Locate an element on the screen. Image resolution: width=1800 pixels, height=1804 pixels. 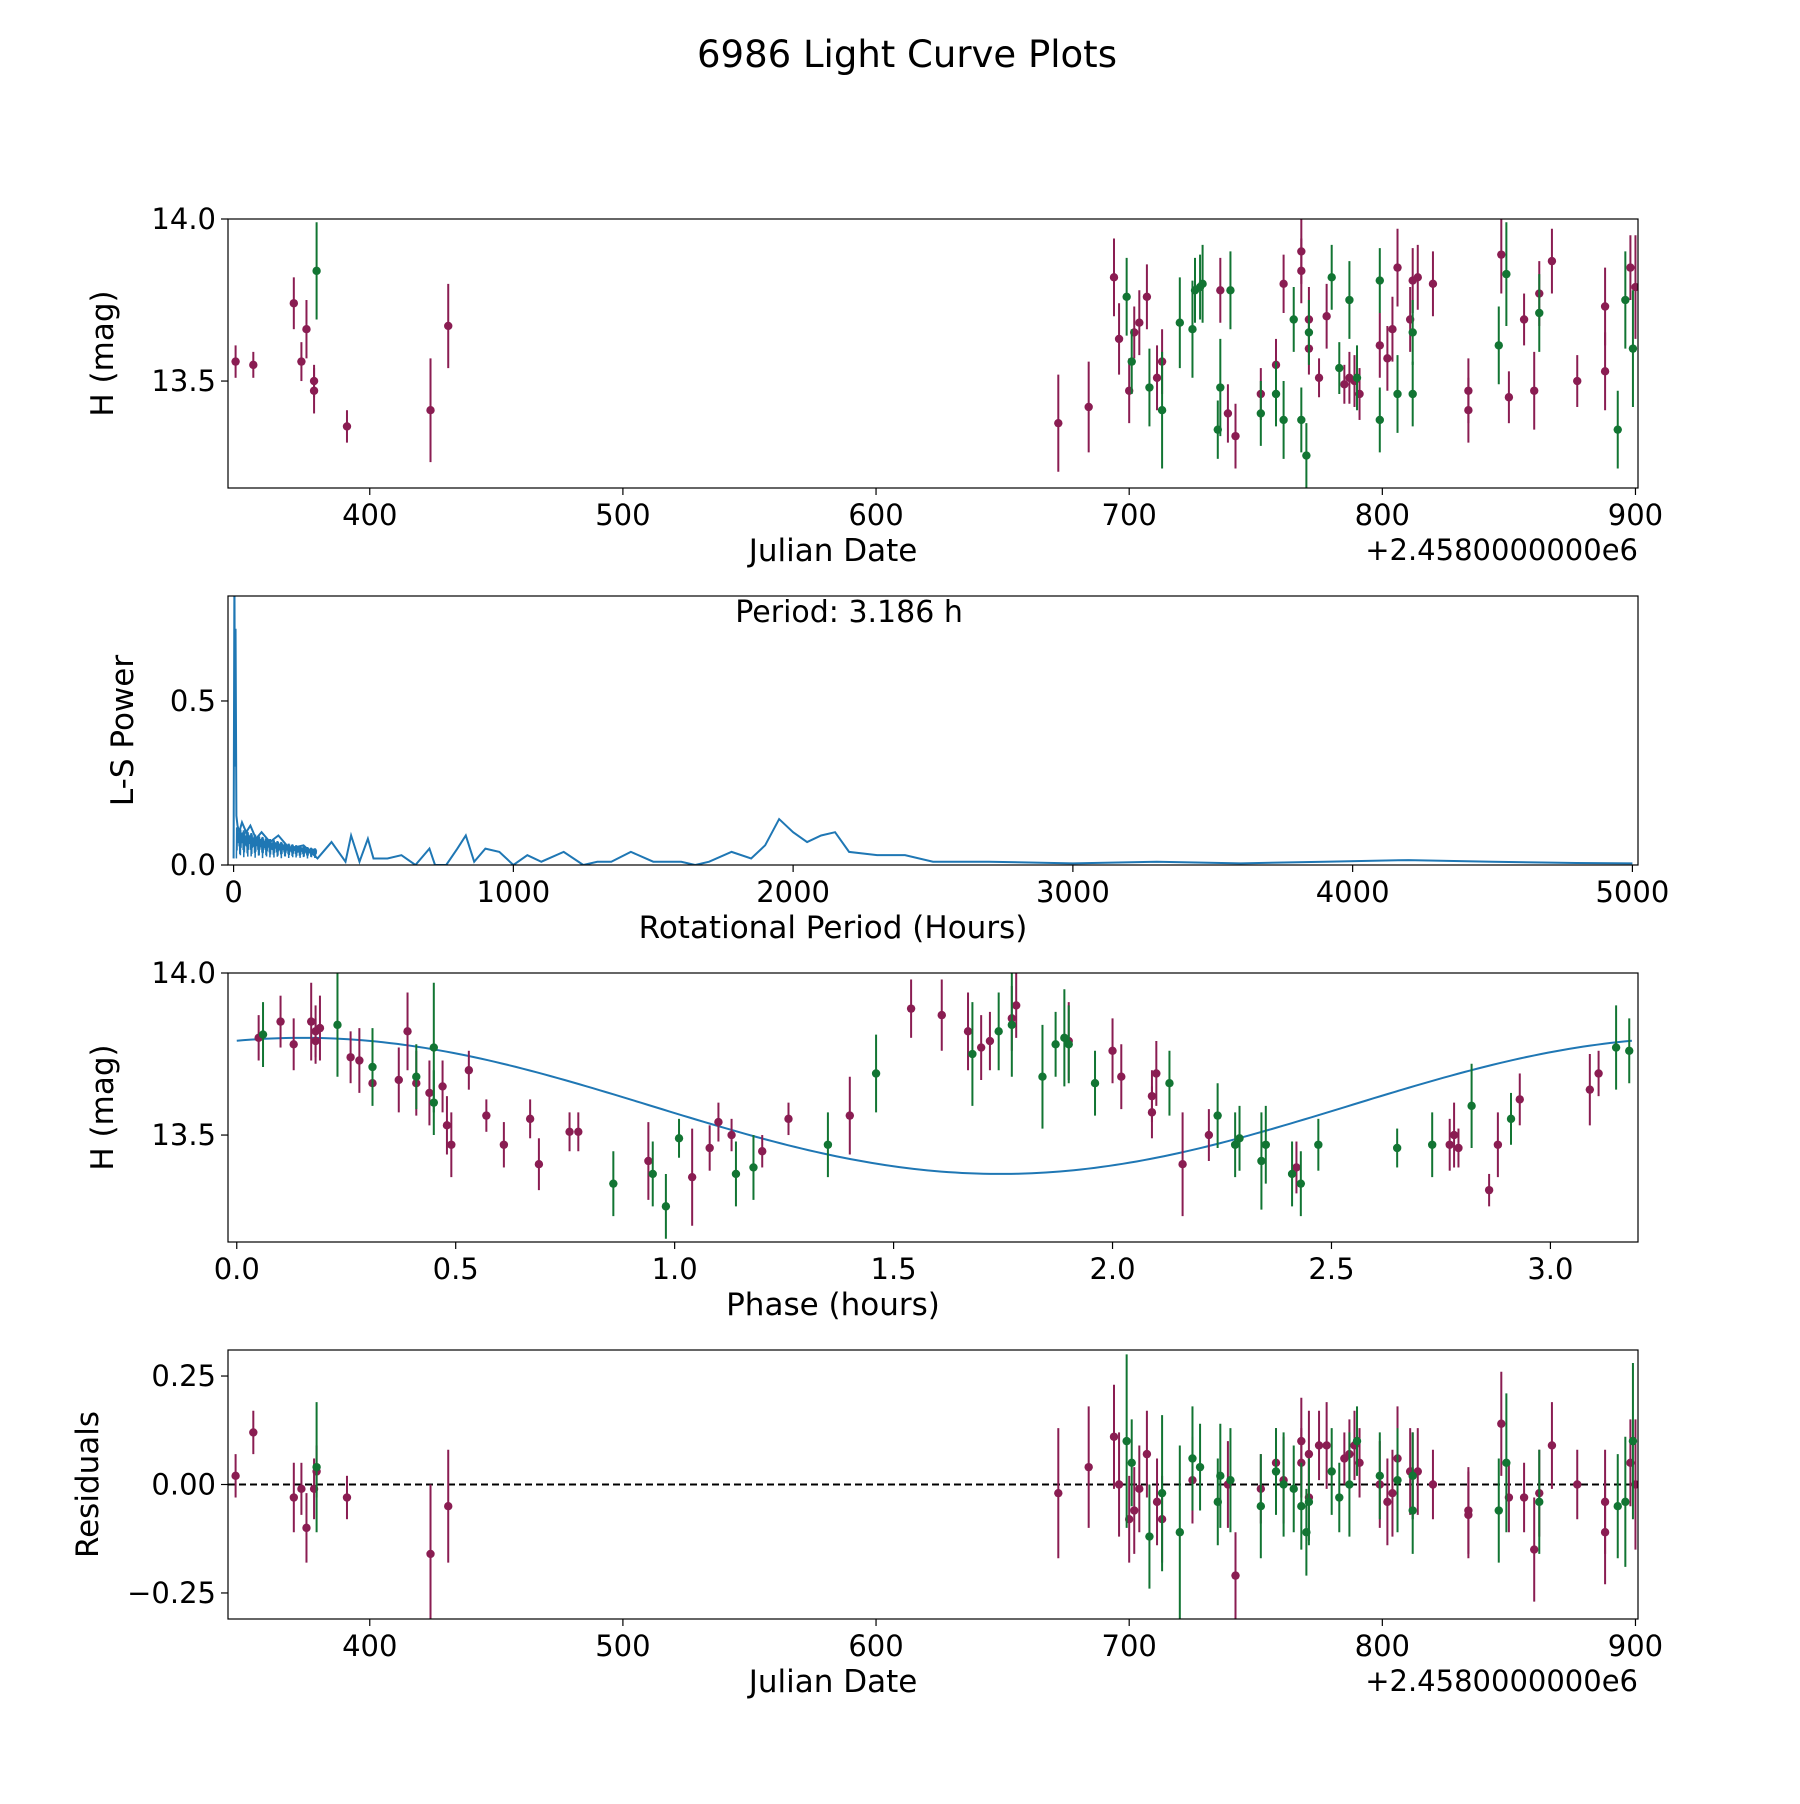
periodogram-noise is located at coordinates (276, 843).